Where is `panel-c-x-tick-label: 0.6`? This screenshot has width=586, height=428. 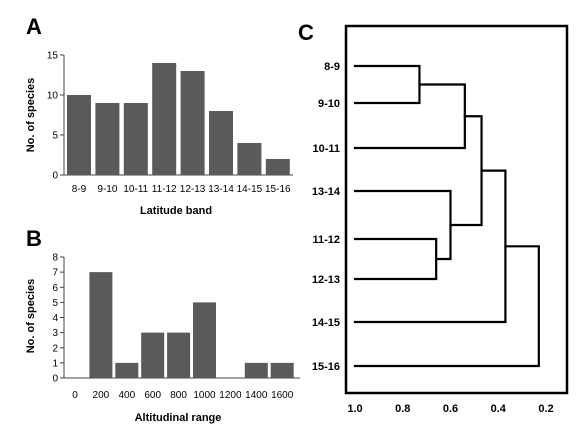
panel-c-x-tick-label: 0.6 is located at coordinates (450, 409).